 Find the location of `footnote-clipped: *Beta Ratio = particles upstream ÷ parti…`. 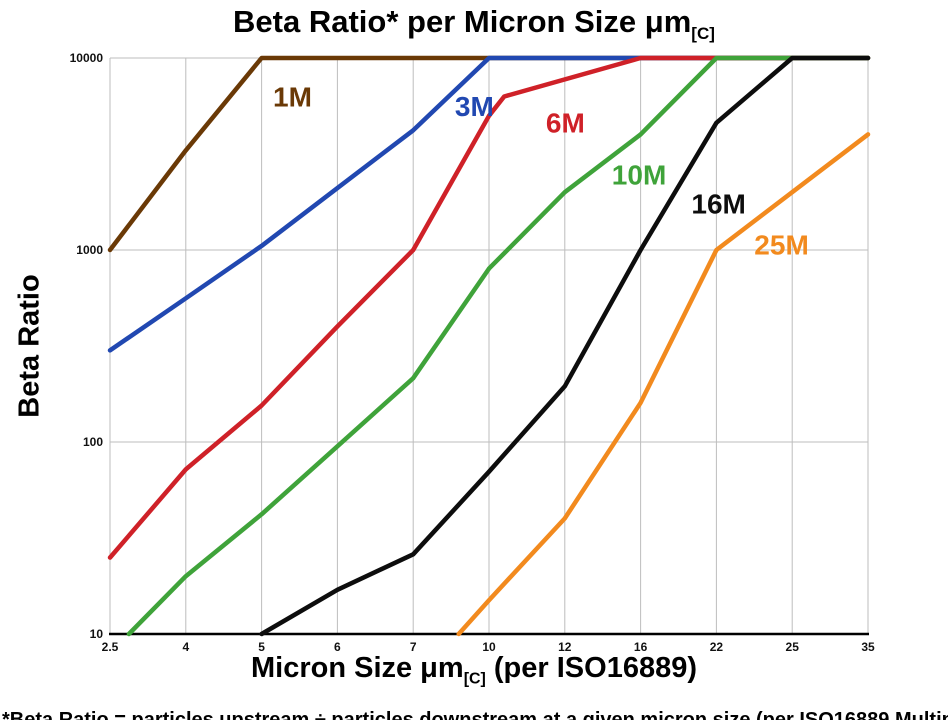

footnote-clipped: *Beta Ratio = particles upstream ÷ parti… is located at coordinates (475, 714).